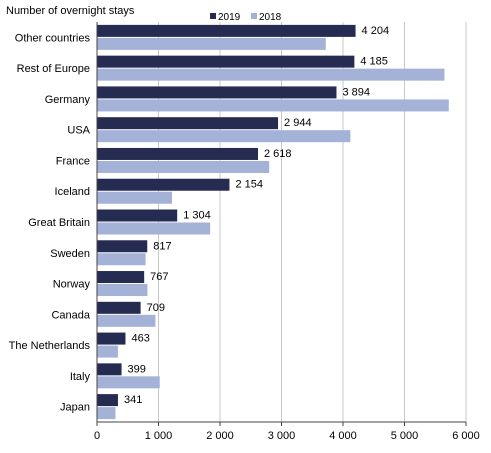  What do you see at coordinates (78, 131) in the screenshot?
I see `category-label: USA` at bounding box center [78, 131].